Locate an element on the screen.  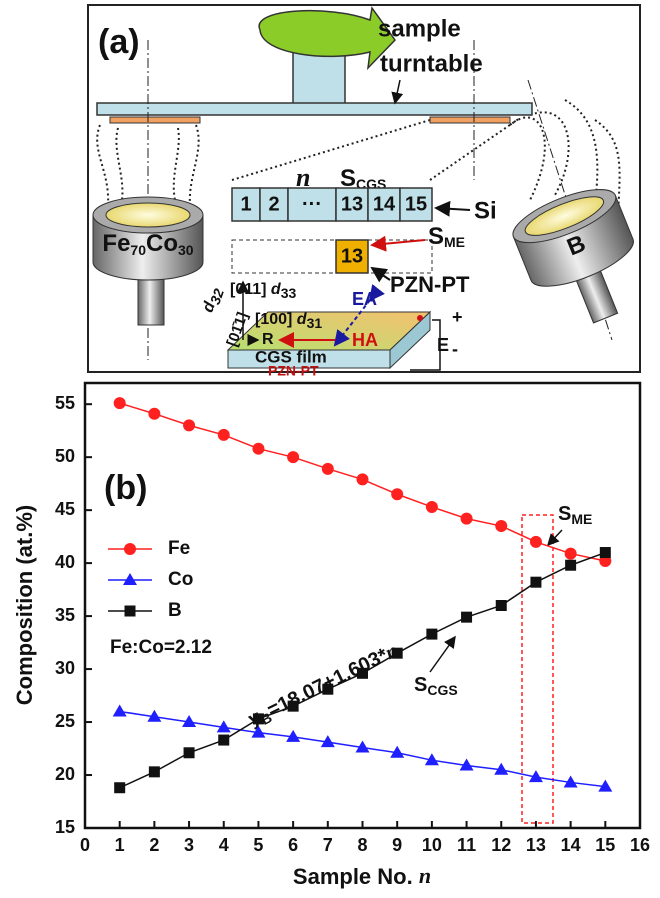
annotation: CGS is located at coordinates (442, 690).